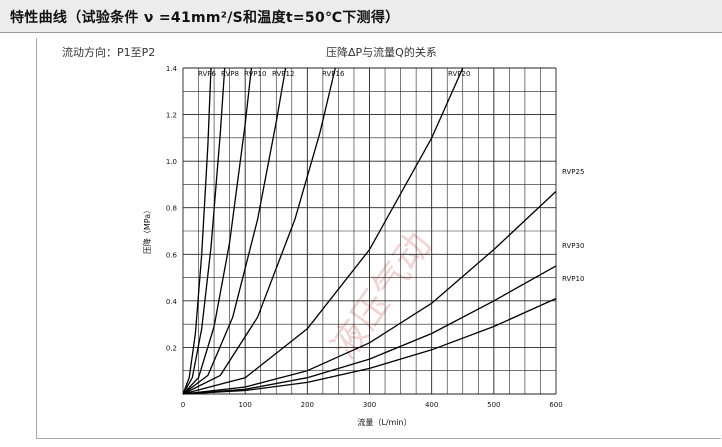  I want to click on series-label-rvp10-8: RVP10, so click(573, 279).